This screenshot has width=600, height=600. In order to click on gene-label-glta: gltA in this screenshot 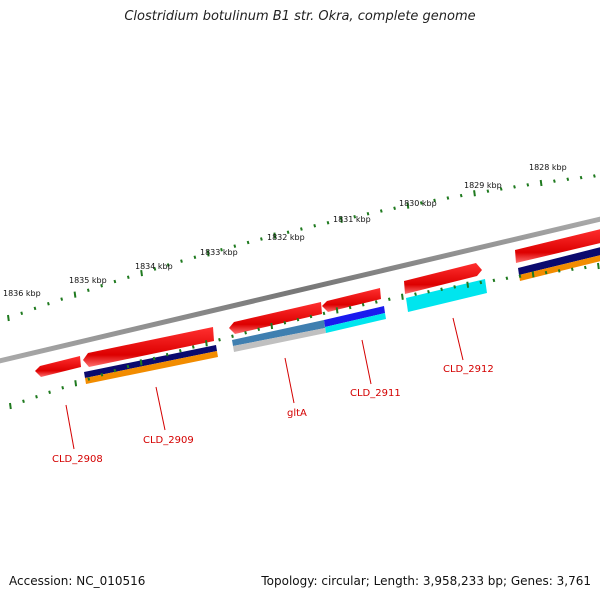, I will do `click(297, 413)`.